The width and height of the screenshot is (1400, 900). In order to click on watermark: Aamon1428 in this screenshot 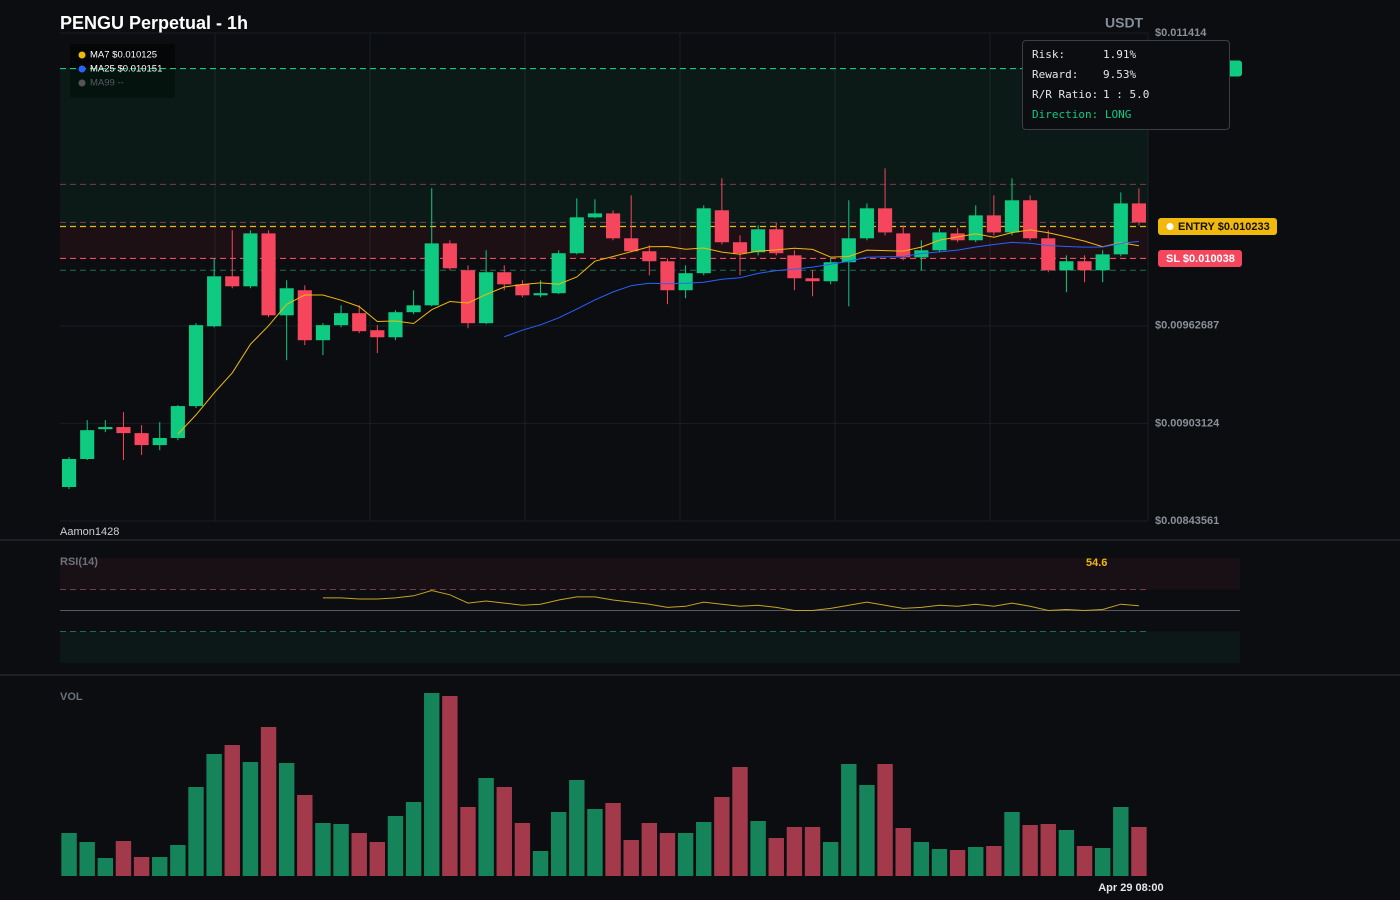, I will do `click(89, 532)`.